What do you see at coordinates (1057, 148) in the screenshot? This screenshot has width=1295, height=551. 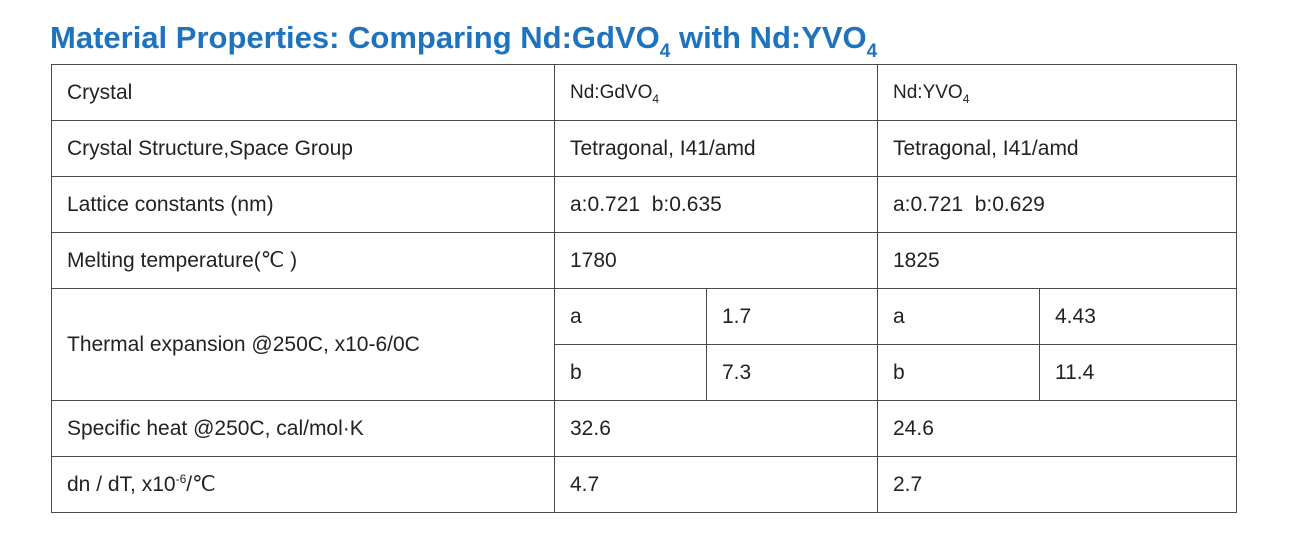 I see `structure-yvo4: Tetragonal, I41/amd` at bounding box center [1057, 148].